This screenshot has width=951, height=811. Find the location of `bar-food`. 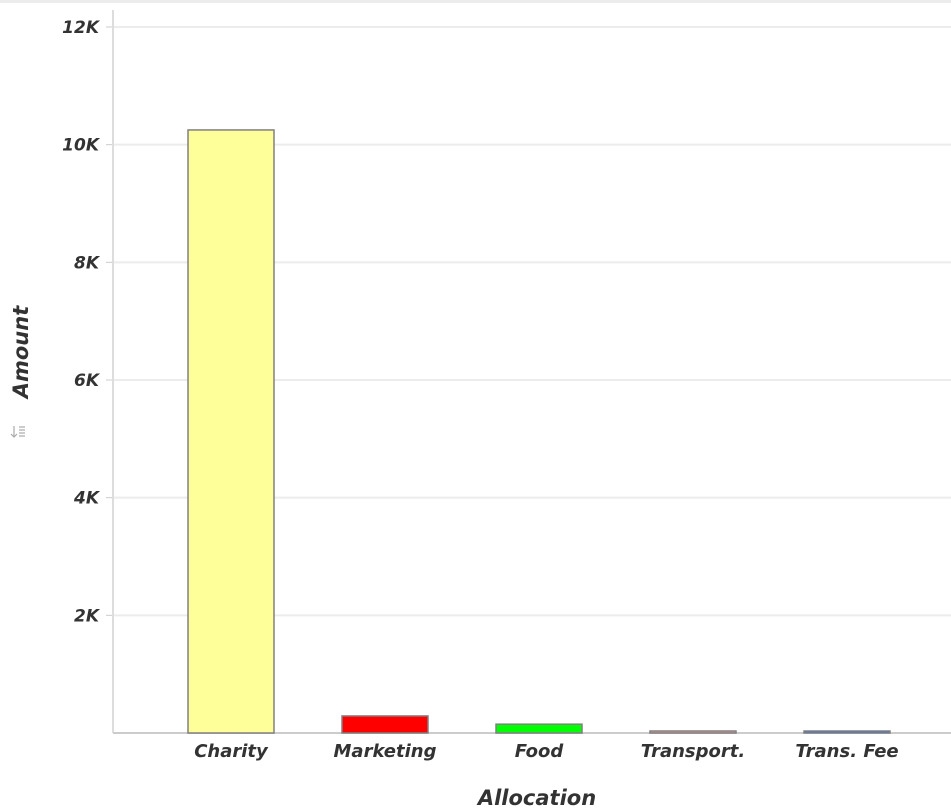

bar-food is located at coordinates (539, 728).